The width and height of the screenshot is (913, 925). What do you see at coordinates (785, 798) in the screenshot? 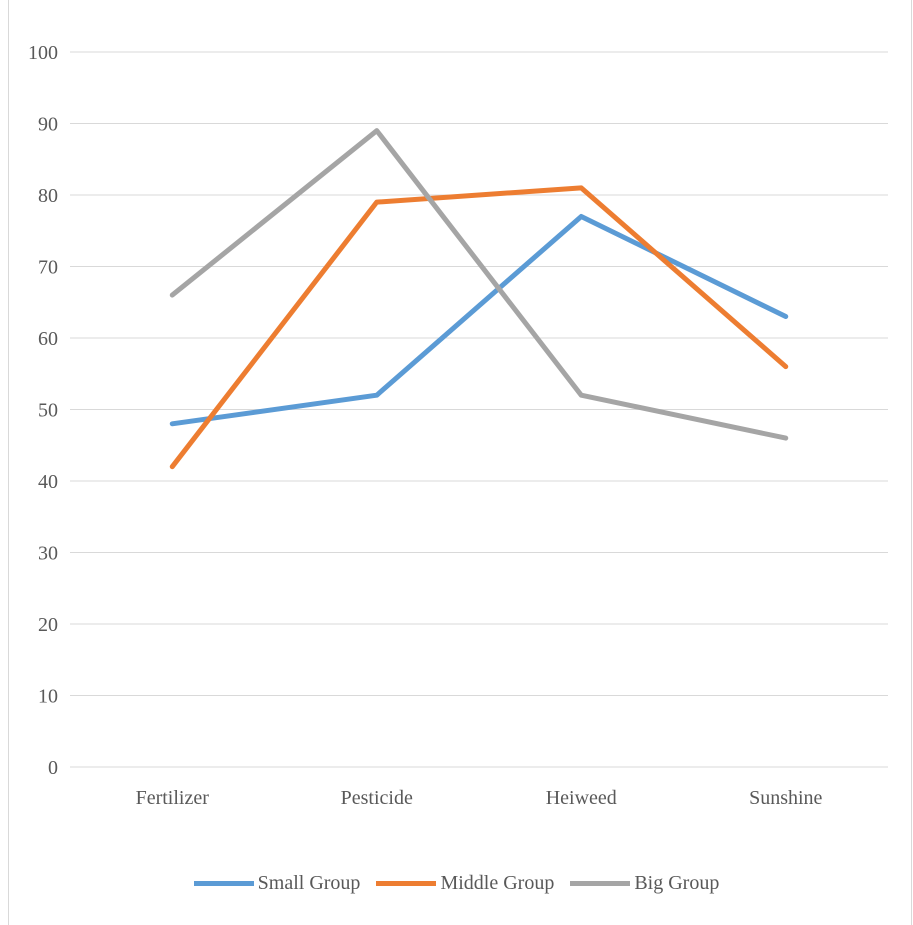
I see `x-tick-label-sunshine: Sunshine` at bounding box center [785, 798].